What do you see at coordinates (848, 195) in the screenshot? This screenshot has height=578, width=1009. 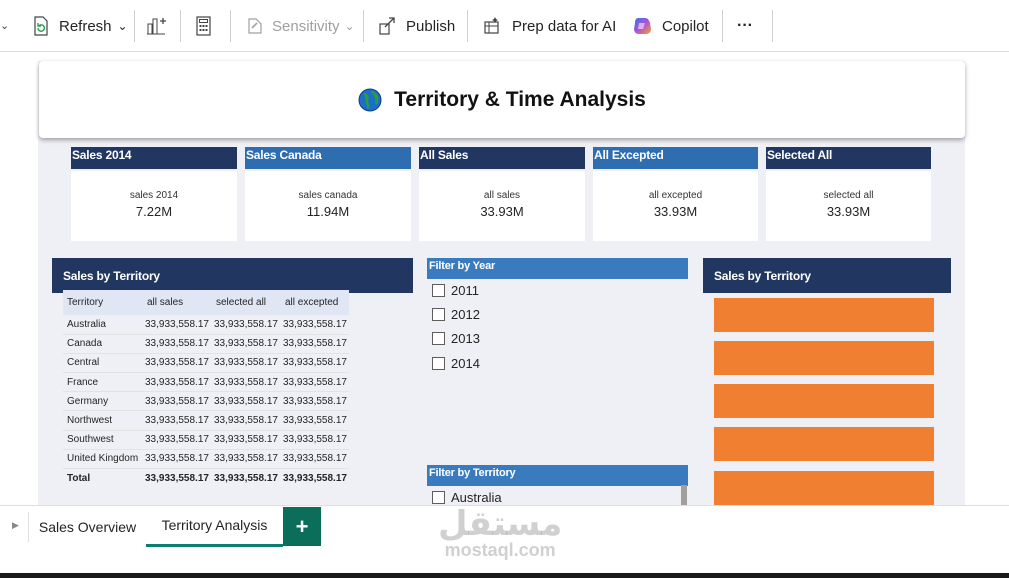 I see `kpi-label: selected all` at bounding box center [848, 195].